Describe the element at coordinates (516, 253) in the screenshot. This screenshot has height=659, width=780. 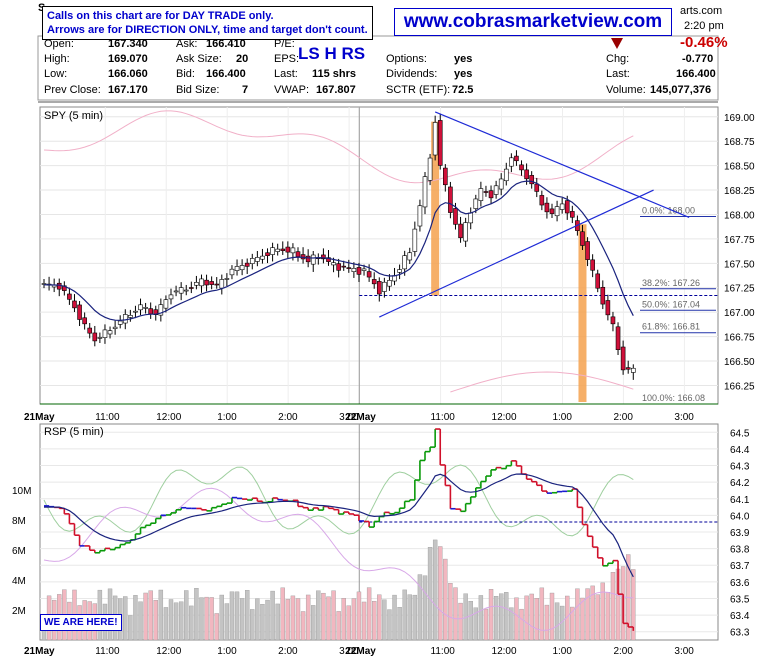
I see `spy-trendline-lower` at that location.